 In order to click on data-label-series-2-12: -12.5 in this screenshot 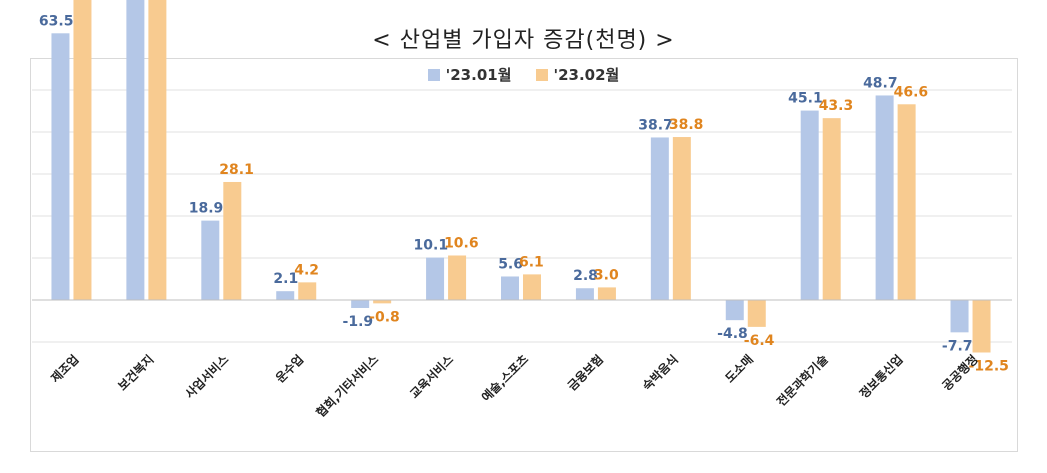, I will do `click(989, 367)`.